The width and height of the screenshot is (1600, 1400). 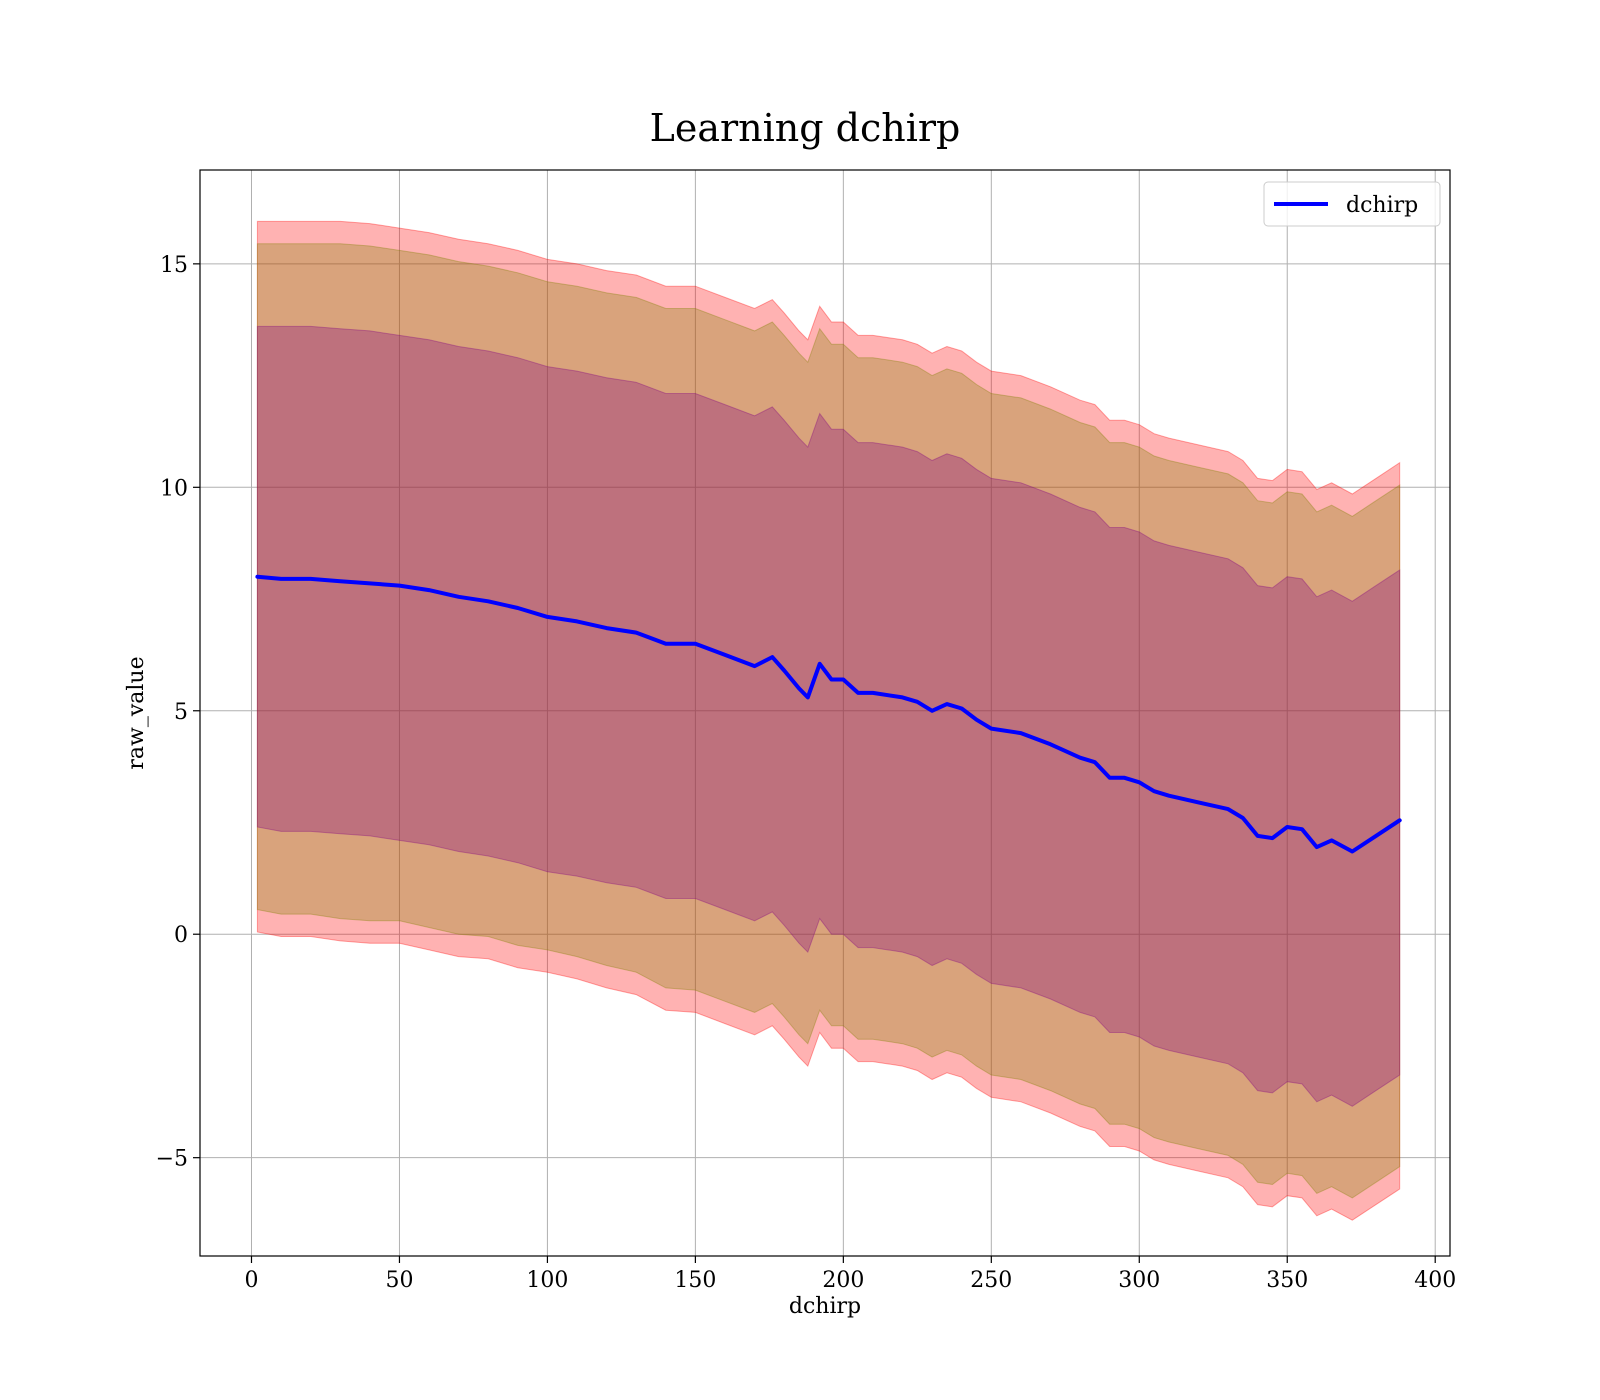 What do you see at coordinates (181, 935) in the screenshot?
I see `y-tick-label: 0` at bounding box center [181, 935].